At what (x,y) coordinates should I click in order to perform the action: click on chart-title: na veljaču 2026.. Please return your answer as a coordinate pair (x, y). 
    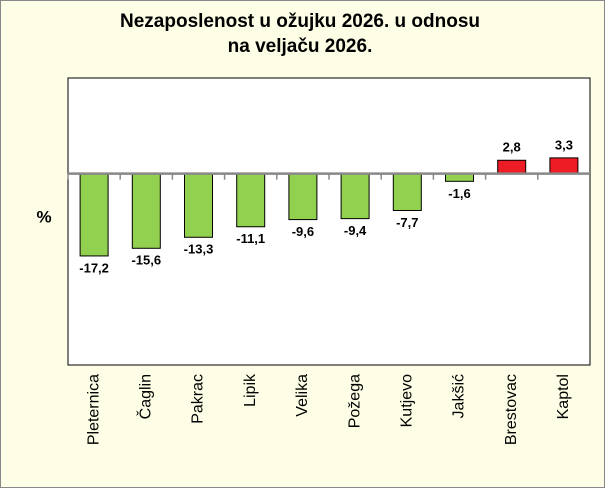
    Looking at the image, I should click on (300, 46).